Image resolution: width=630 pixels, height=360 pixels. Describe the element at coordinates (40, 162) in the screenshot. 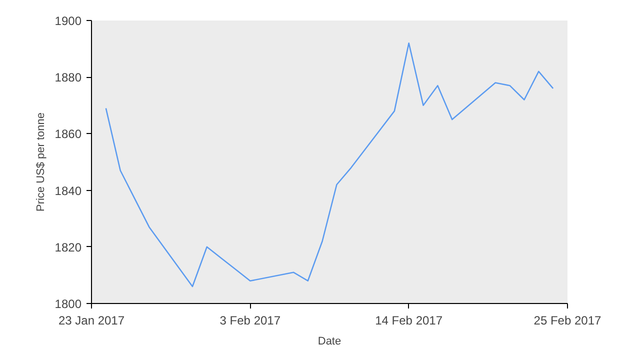

I see `y-axis-title: Price US$ per tonne` at that location.